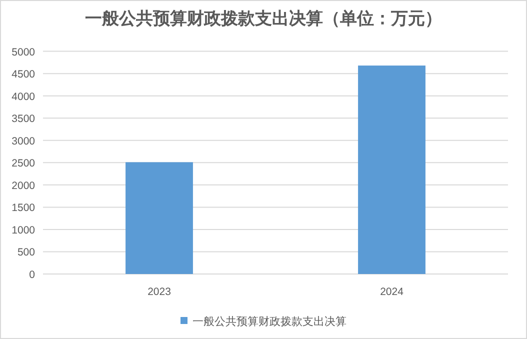  What do you see at coordinates (24, 208) in the screenshot?
I see `y-tick-label: 1500` at bounding box center [24, 208].